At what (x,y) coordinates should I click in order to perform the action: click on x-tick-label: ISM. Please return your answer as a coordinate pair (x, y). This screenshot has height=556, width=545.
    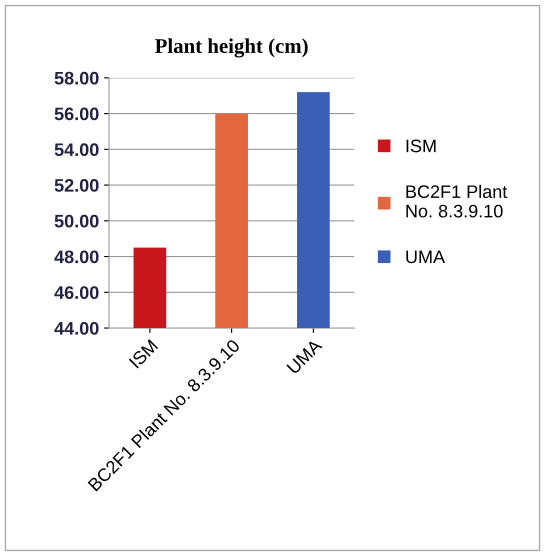
    Looking at the image, I should click on (143, 354).